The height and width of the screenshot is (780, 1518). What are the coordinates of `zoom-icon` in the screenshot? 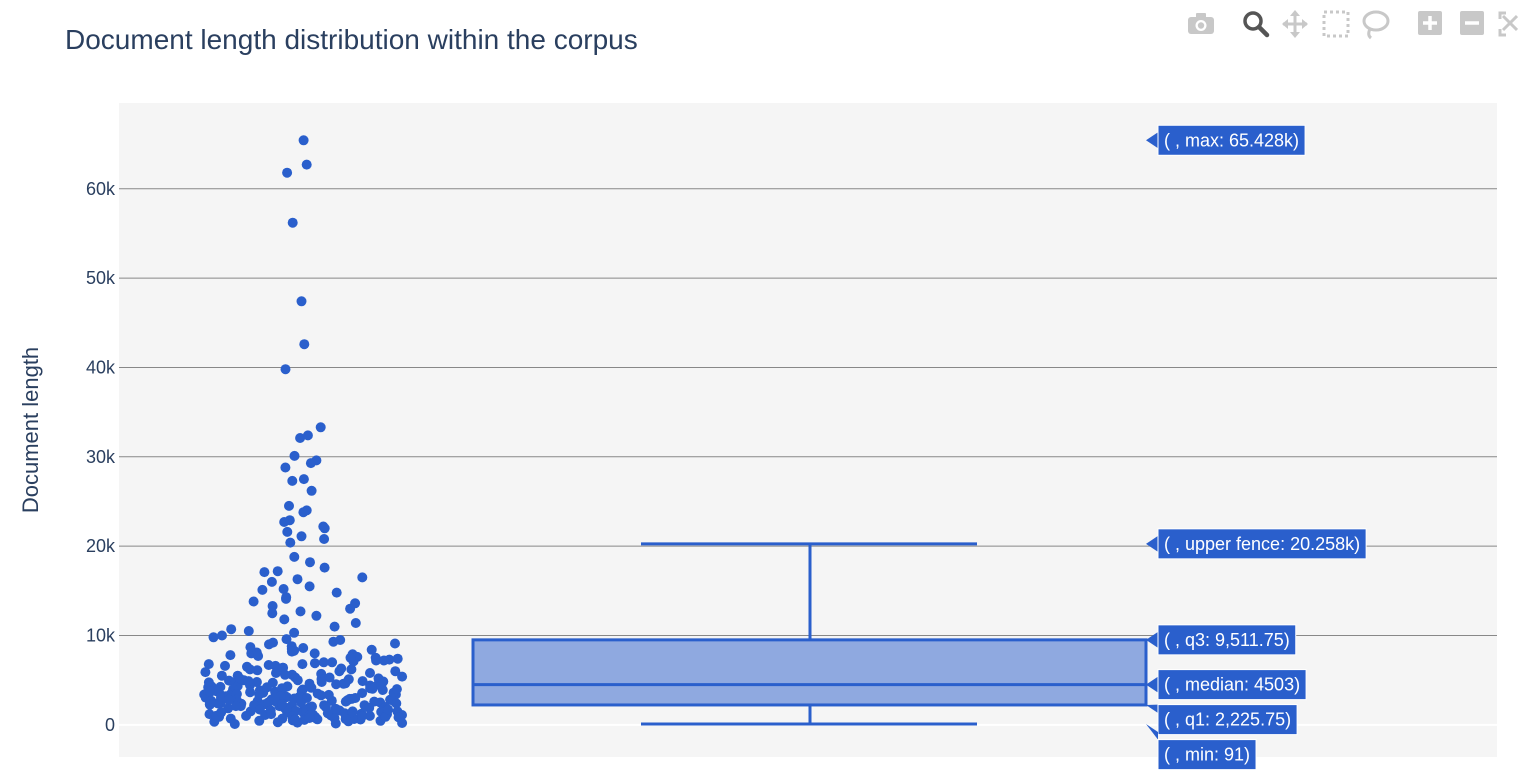 It's located at (1256, 24).